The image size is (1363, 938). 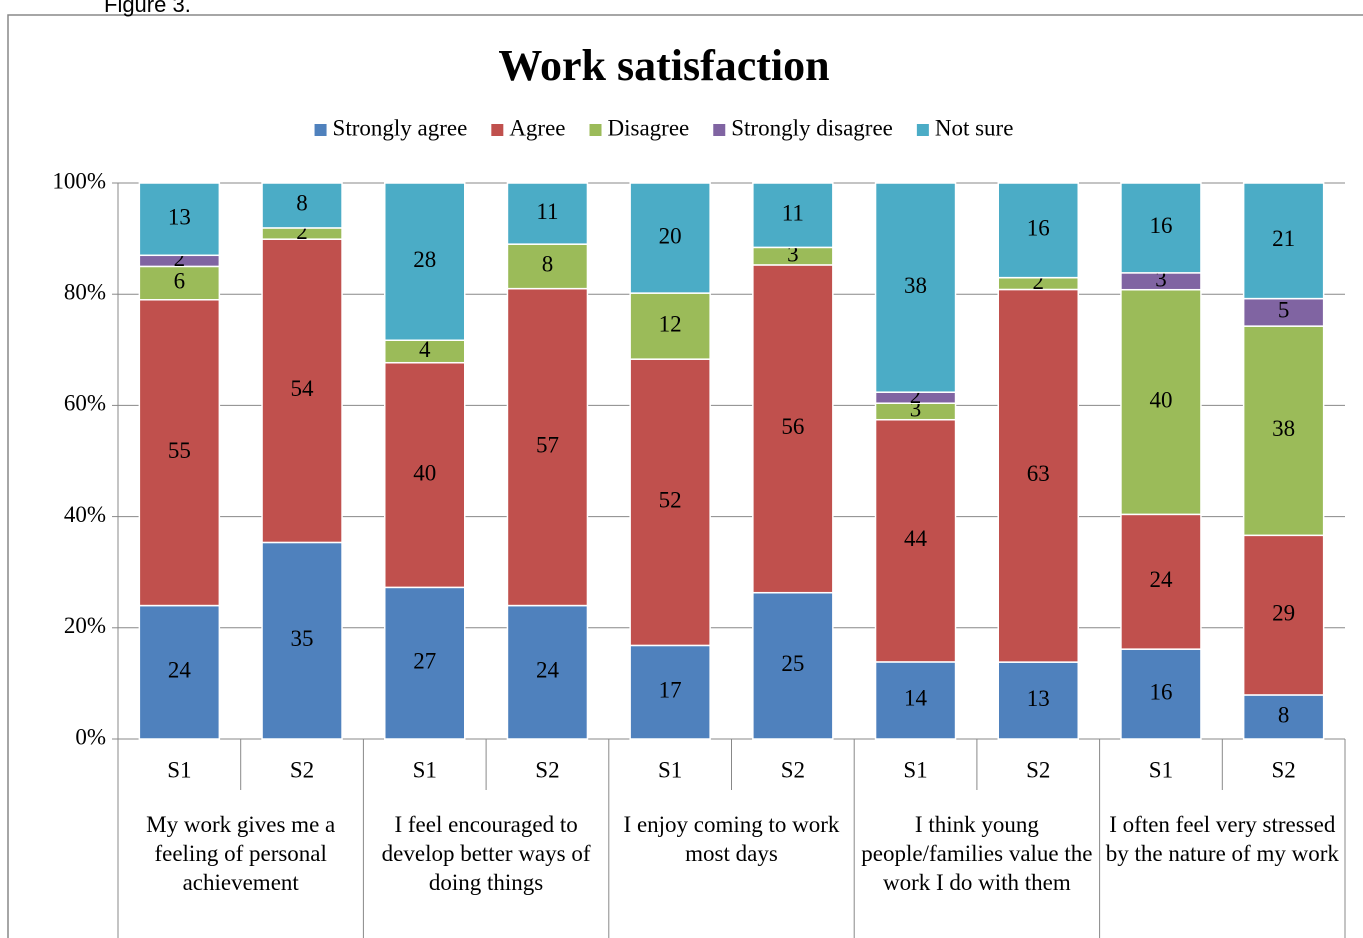 I want to click on data-label: 56, so click(x=792, y=426).